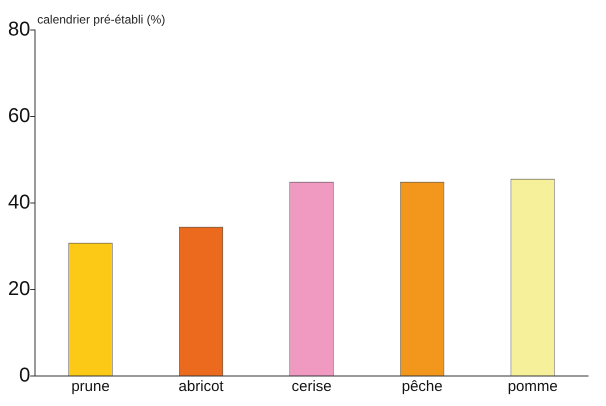  Describe the element at coordinates (312, 387) in the screenshot. I see `x-tick-label: cerise` at that location.